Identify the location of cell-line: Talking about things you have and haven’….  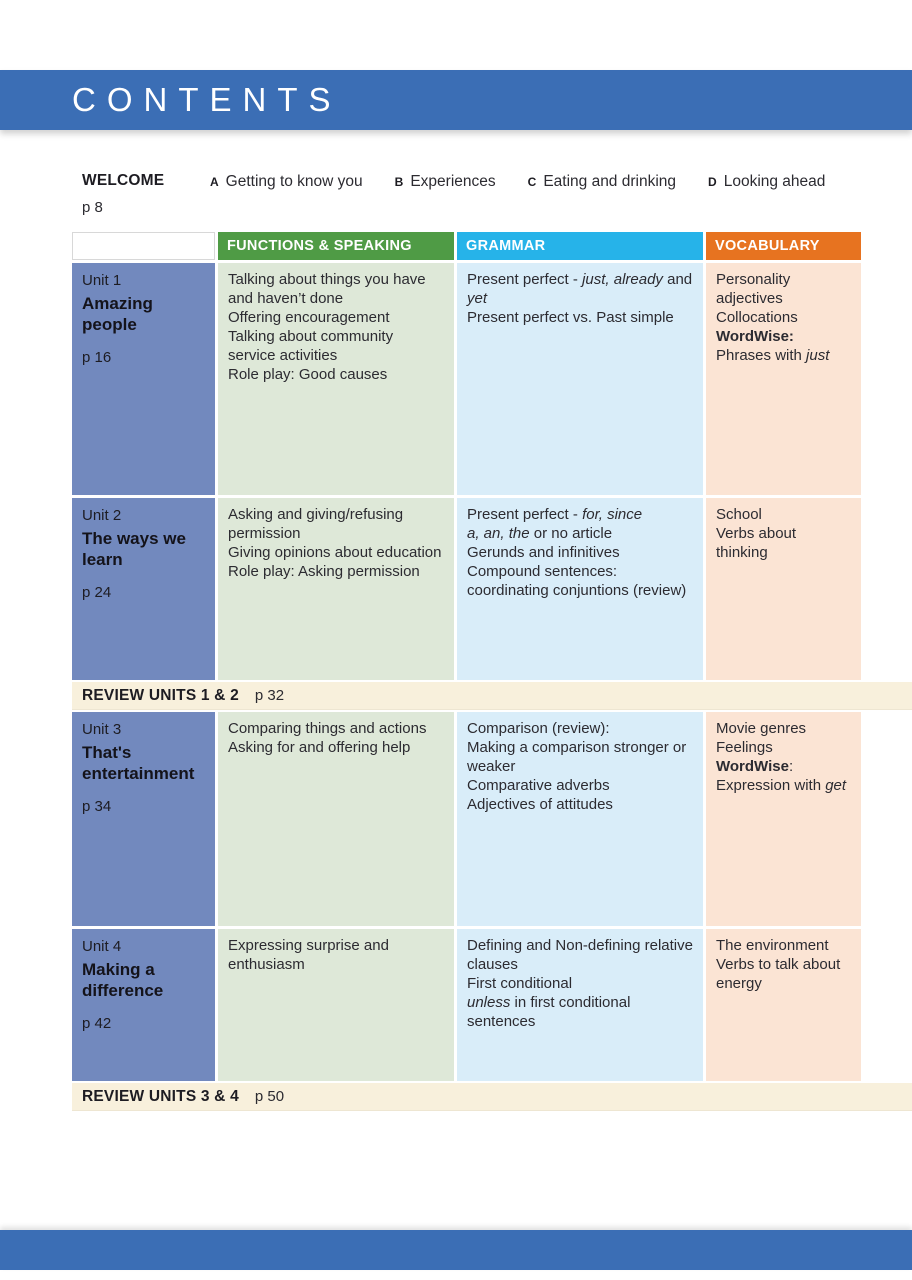
(327, 289).